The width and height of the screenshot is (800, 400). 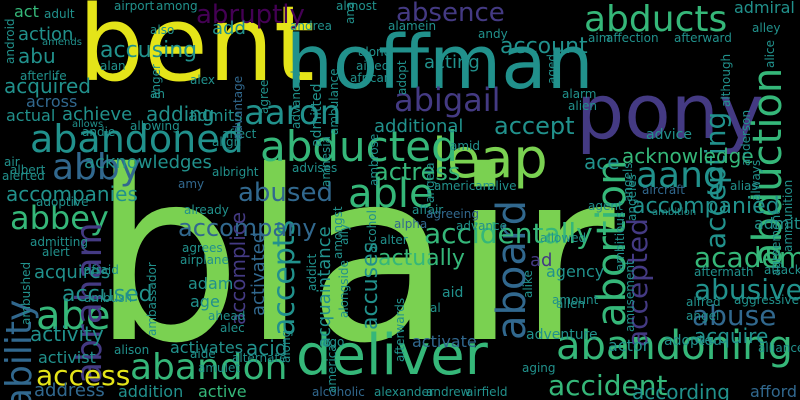 I want to click on word-active: active, so click(x=222, y=391).